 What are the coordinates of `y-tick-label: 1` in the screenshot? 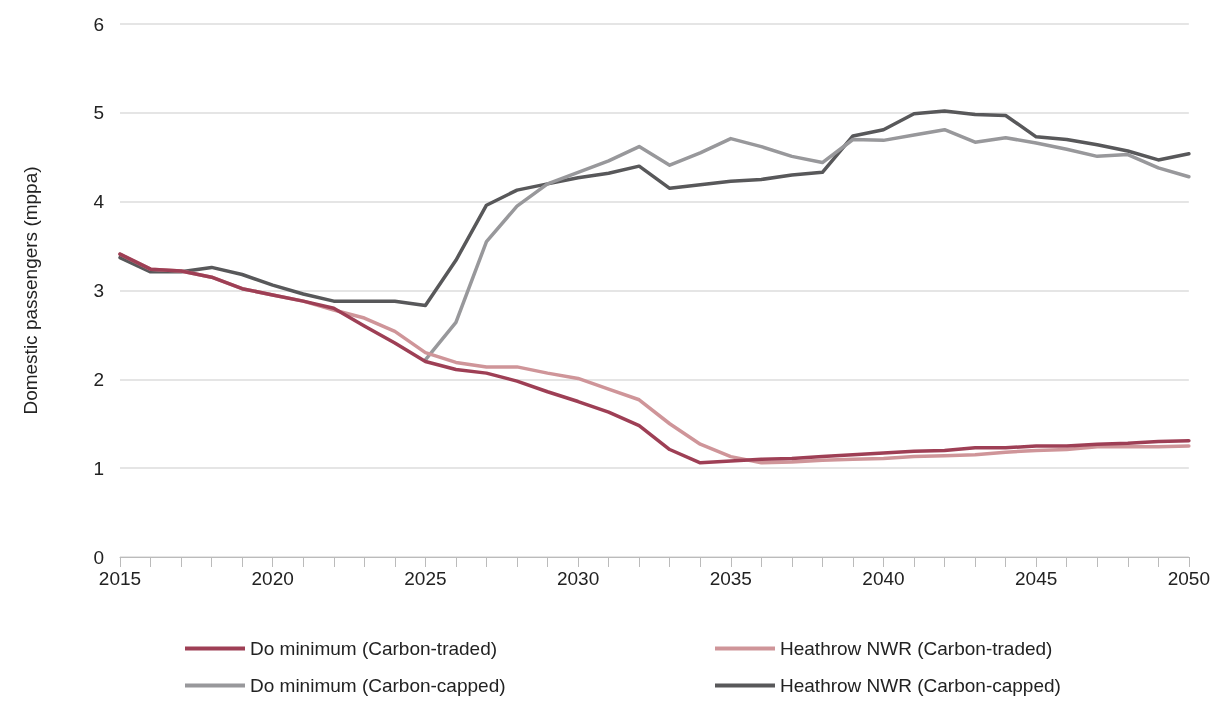 It's located at (98, 468).